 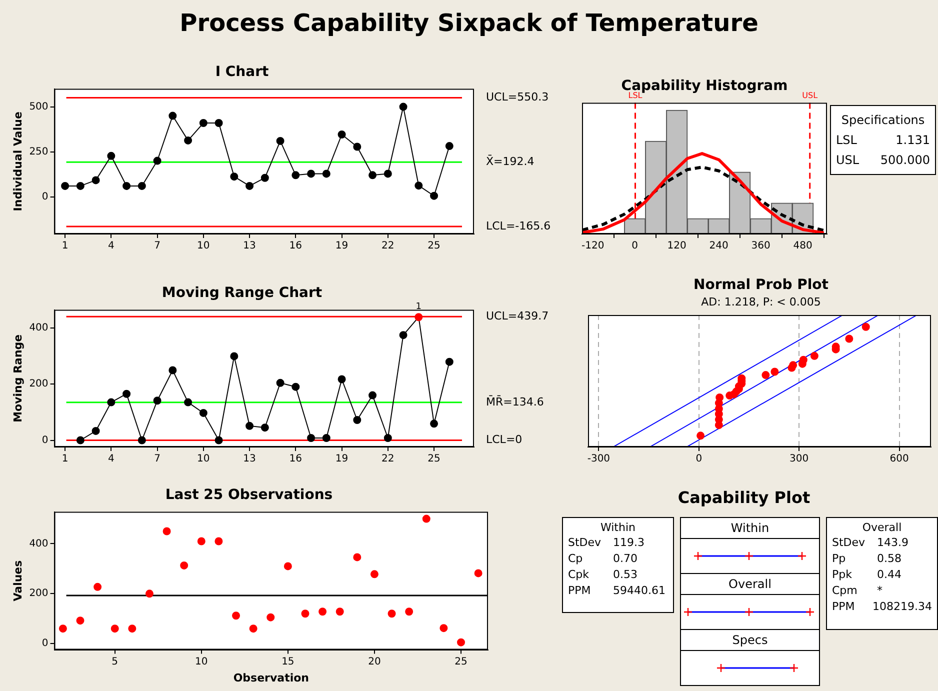 I want to click on chart-title: Moving Range Chart, so click(x=242, y=293).